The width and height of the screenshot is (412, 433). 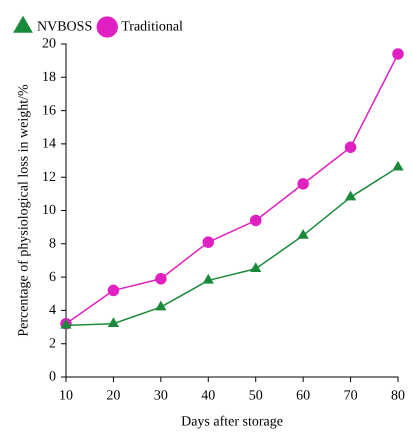 I want to click on y-tick-label: 6, so click(x=52, y=277).